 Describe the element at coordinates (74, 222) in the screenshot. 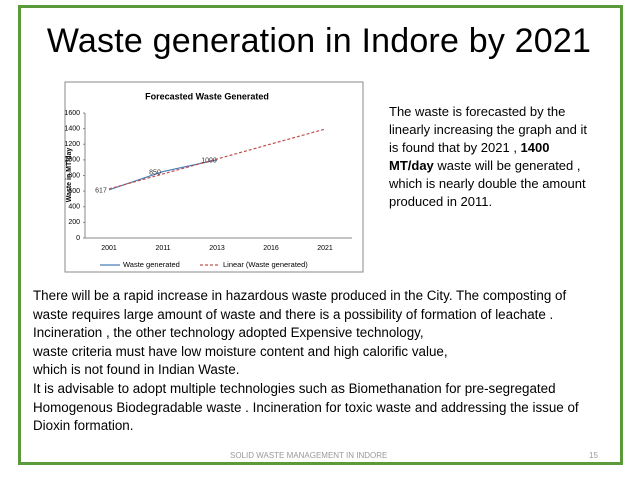

I see `y-tick-label: 200` at that location.